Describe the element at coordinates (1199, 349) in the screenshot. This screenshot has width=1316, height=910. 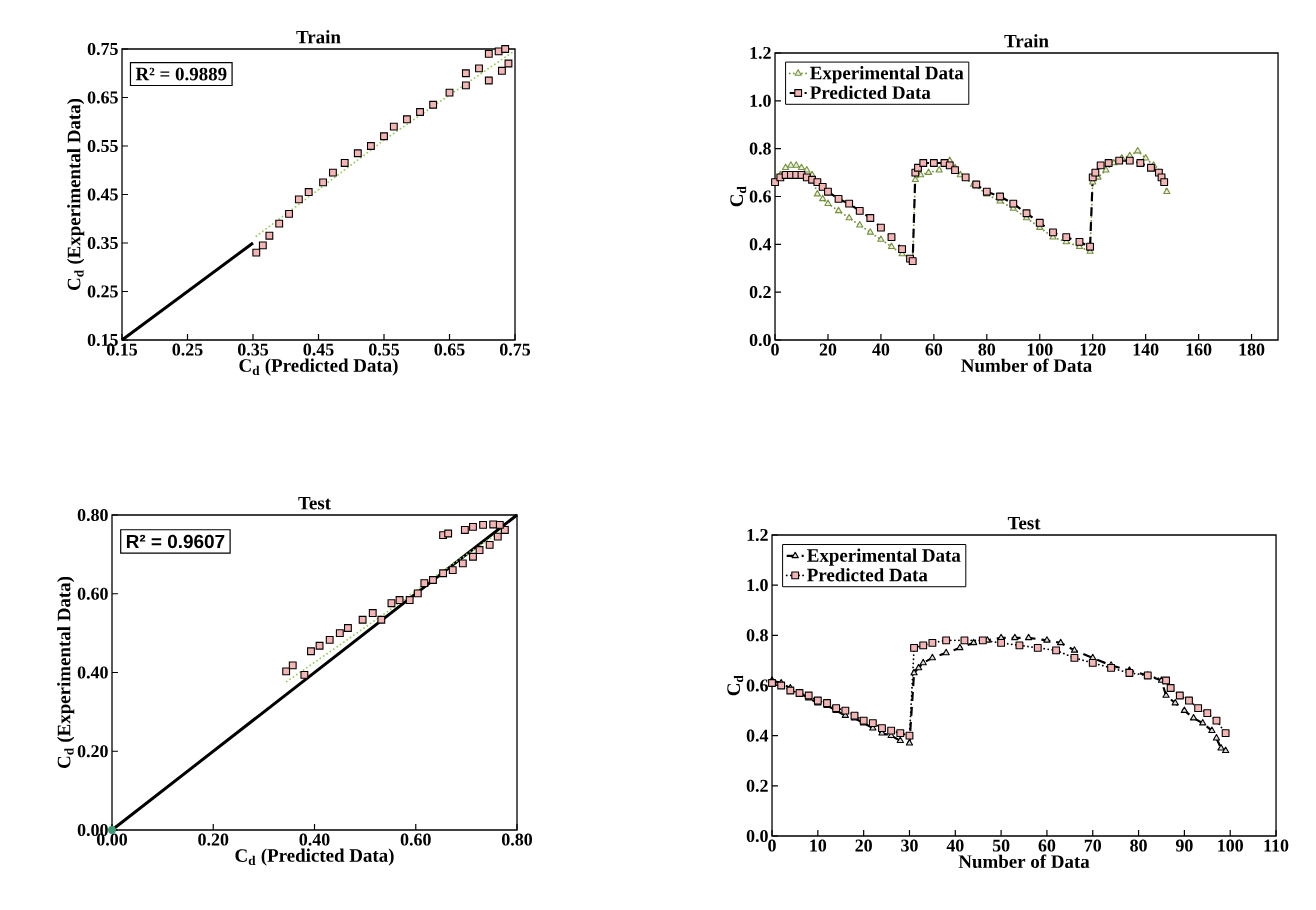
I see `x-tick-label: 160` at that location.